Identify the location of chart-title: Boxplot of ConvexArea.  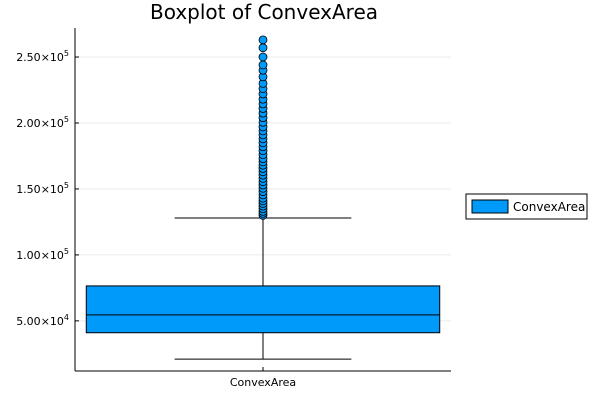
(264, 12).